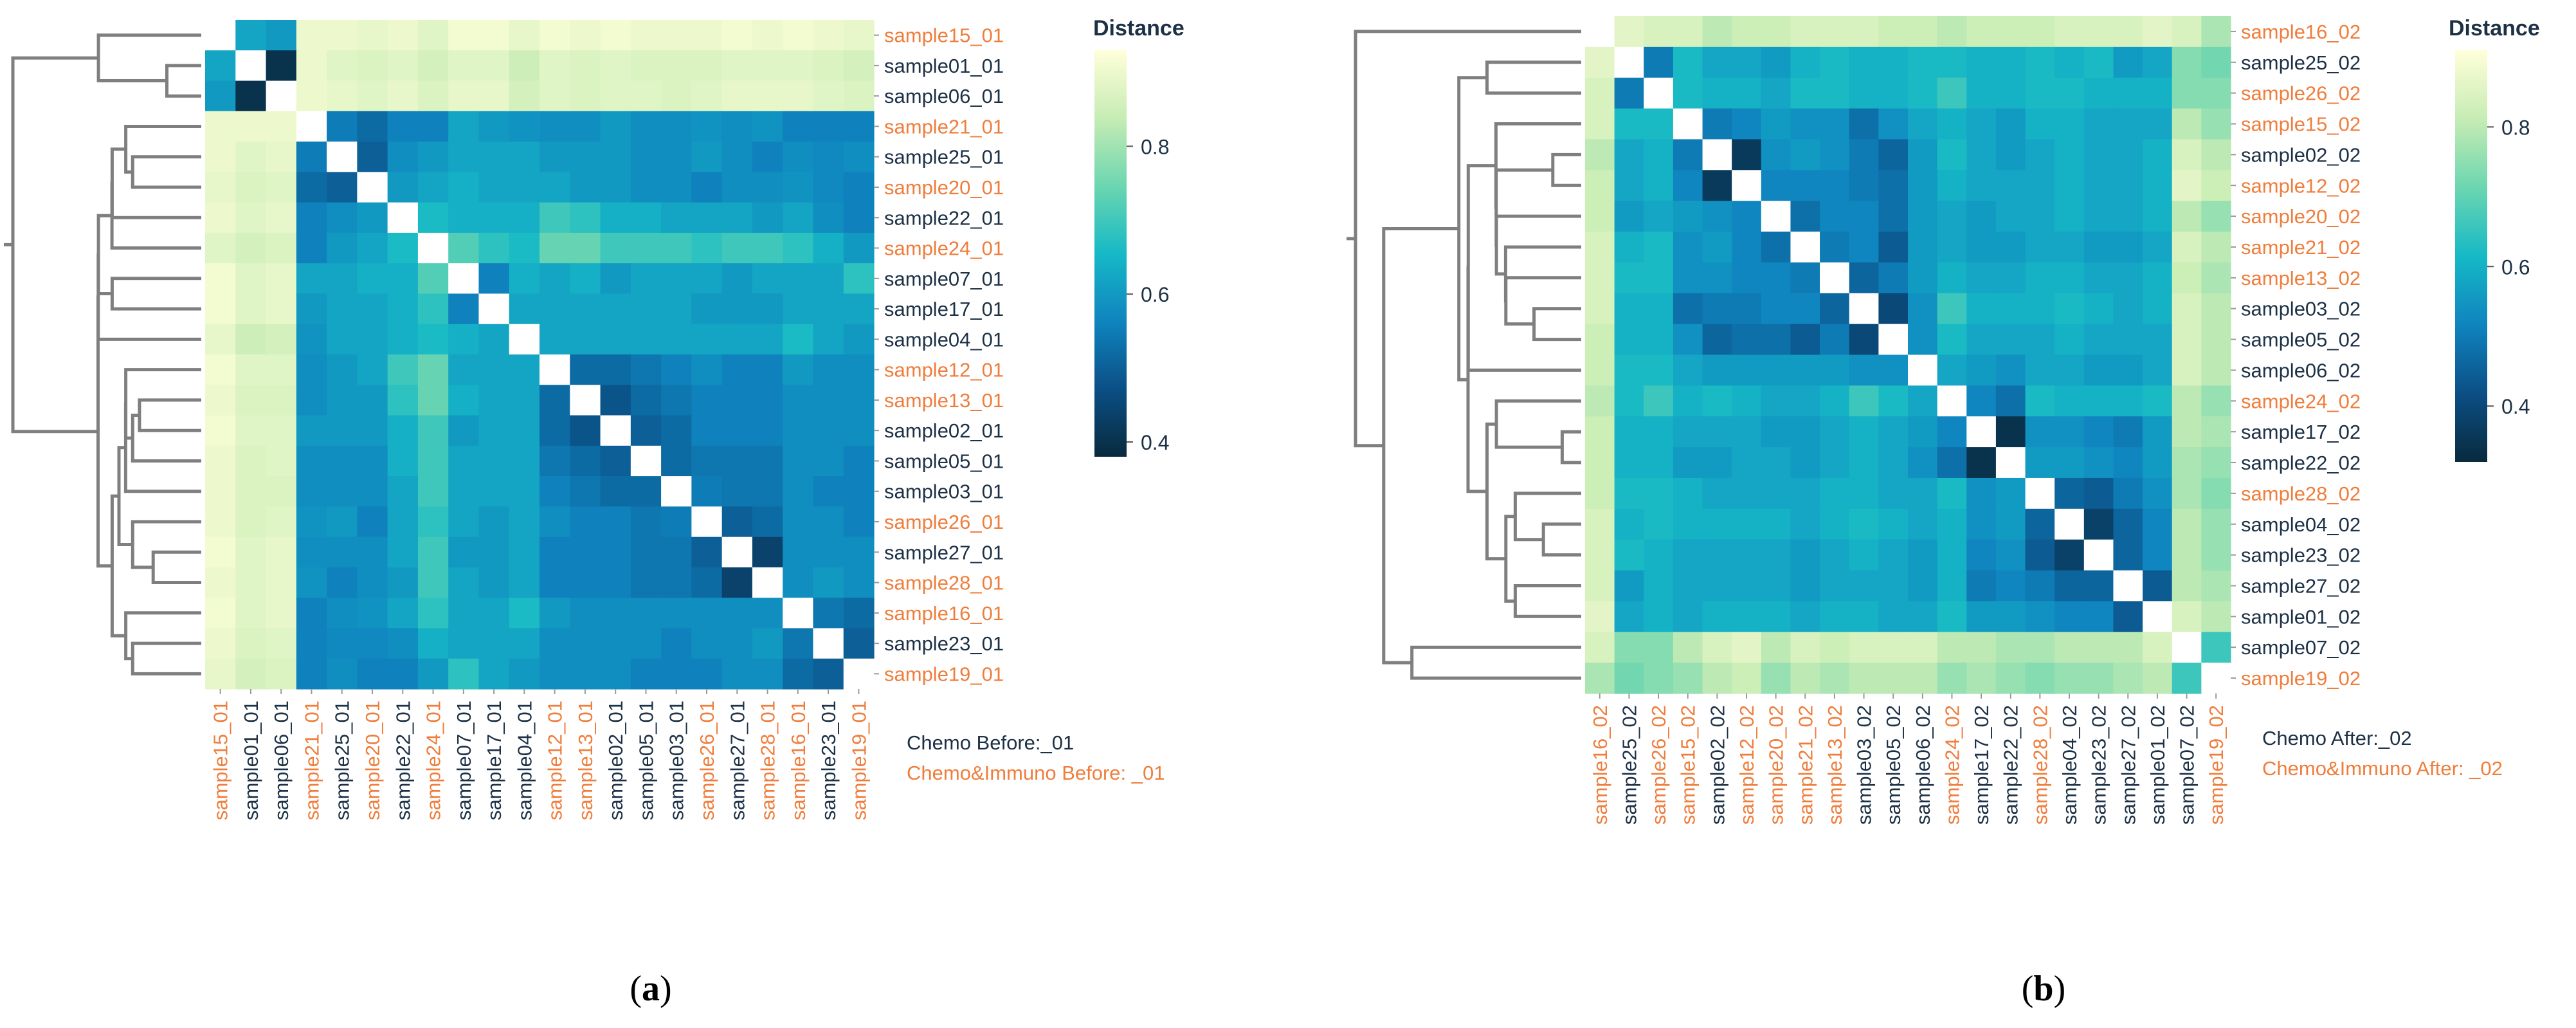 Image resolution: width=2576 pixels, height=1028 pixels. I want to click on colorbar-ticks-b: 0.4 0.6 0.8, so click(2508, 267).